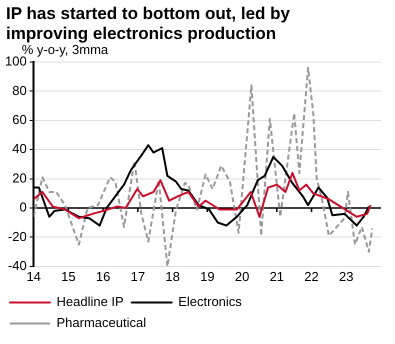 Image resolution: width=395 pixels, height=344 pixels. Describe the element at coordinates (103, 276) in the screenshot. I see `x-tick-label: 16` at that location.